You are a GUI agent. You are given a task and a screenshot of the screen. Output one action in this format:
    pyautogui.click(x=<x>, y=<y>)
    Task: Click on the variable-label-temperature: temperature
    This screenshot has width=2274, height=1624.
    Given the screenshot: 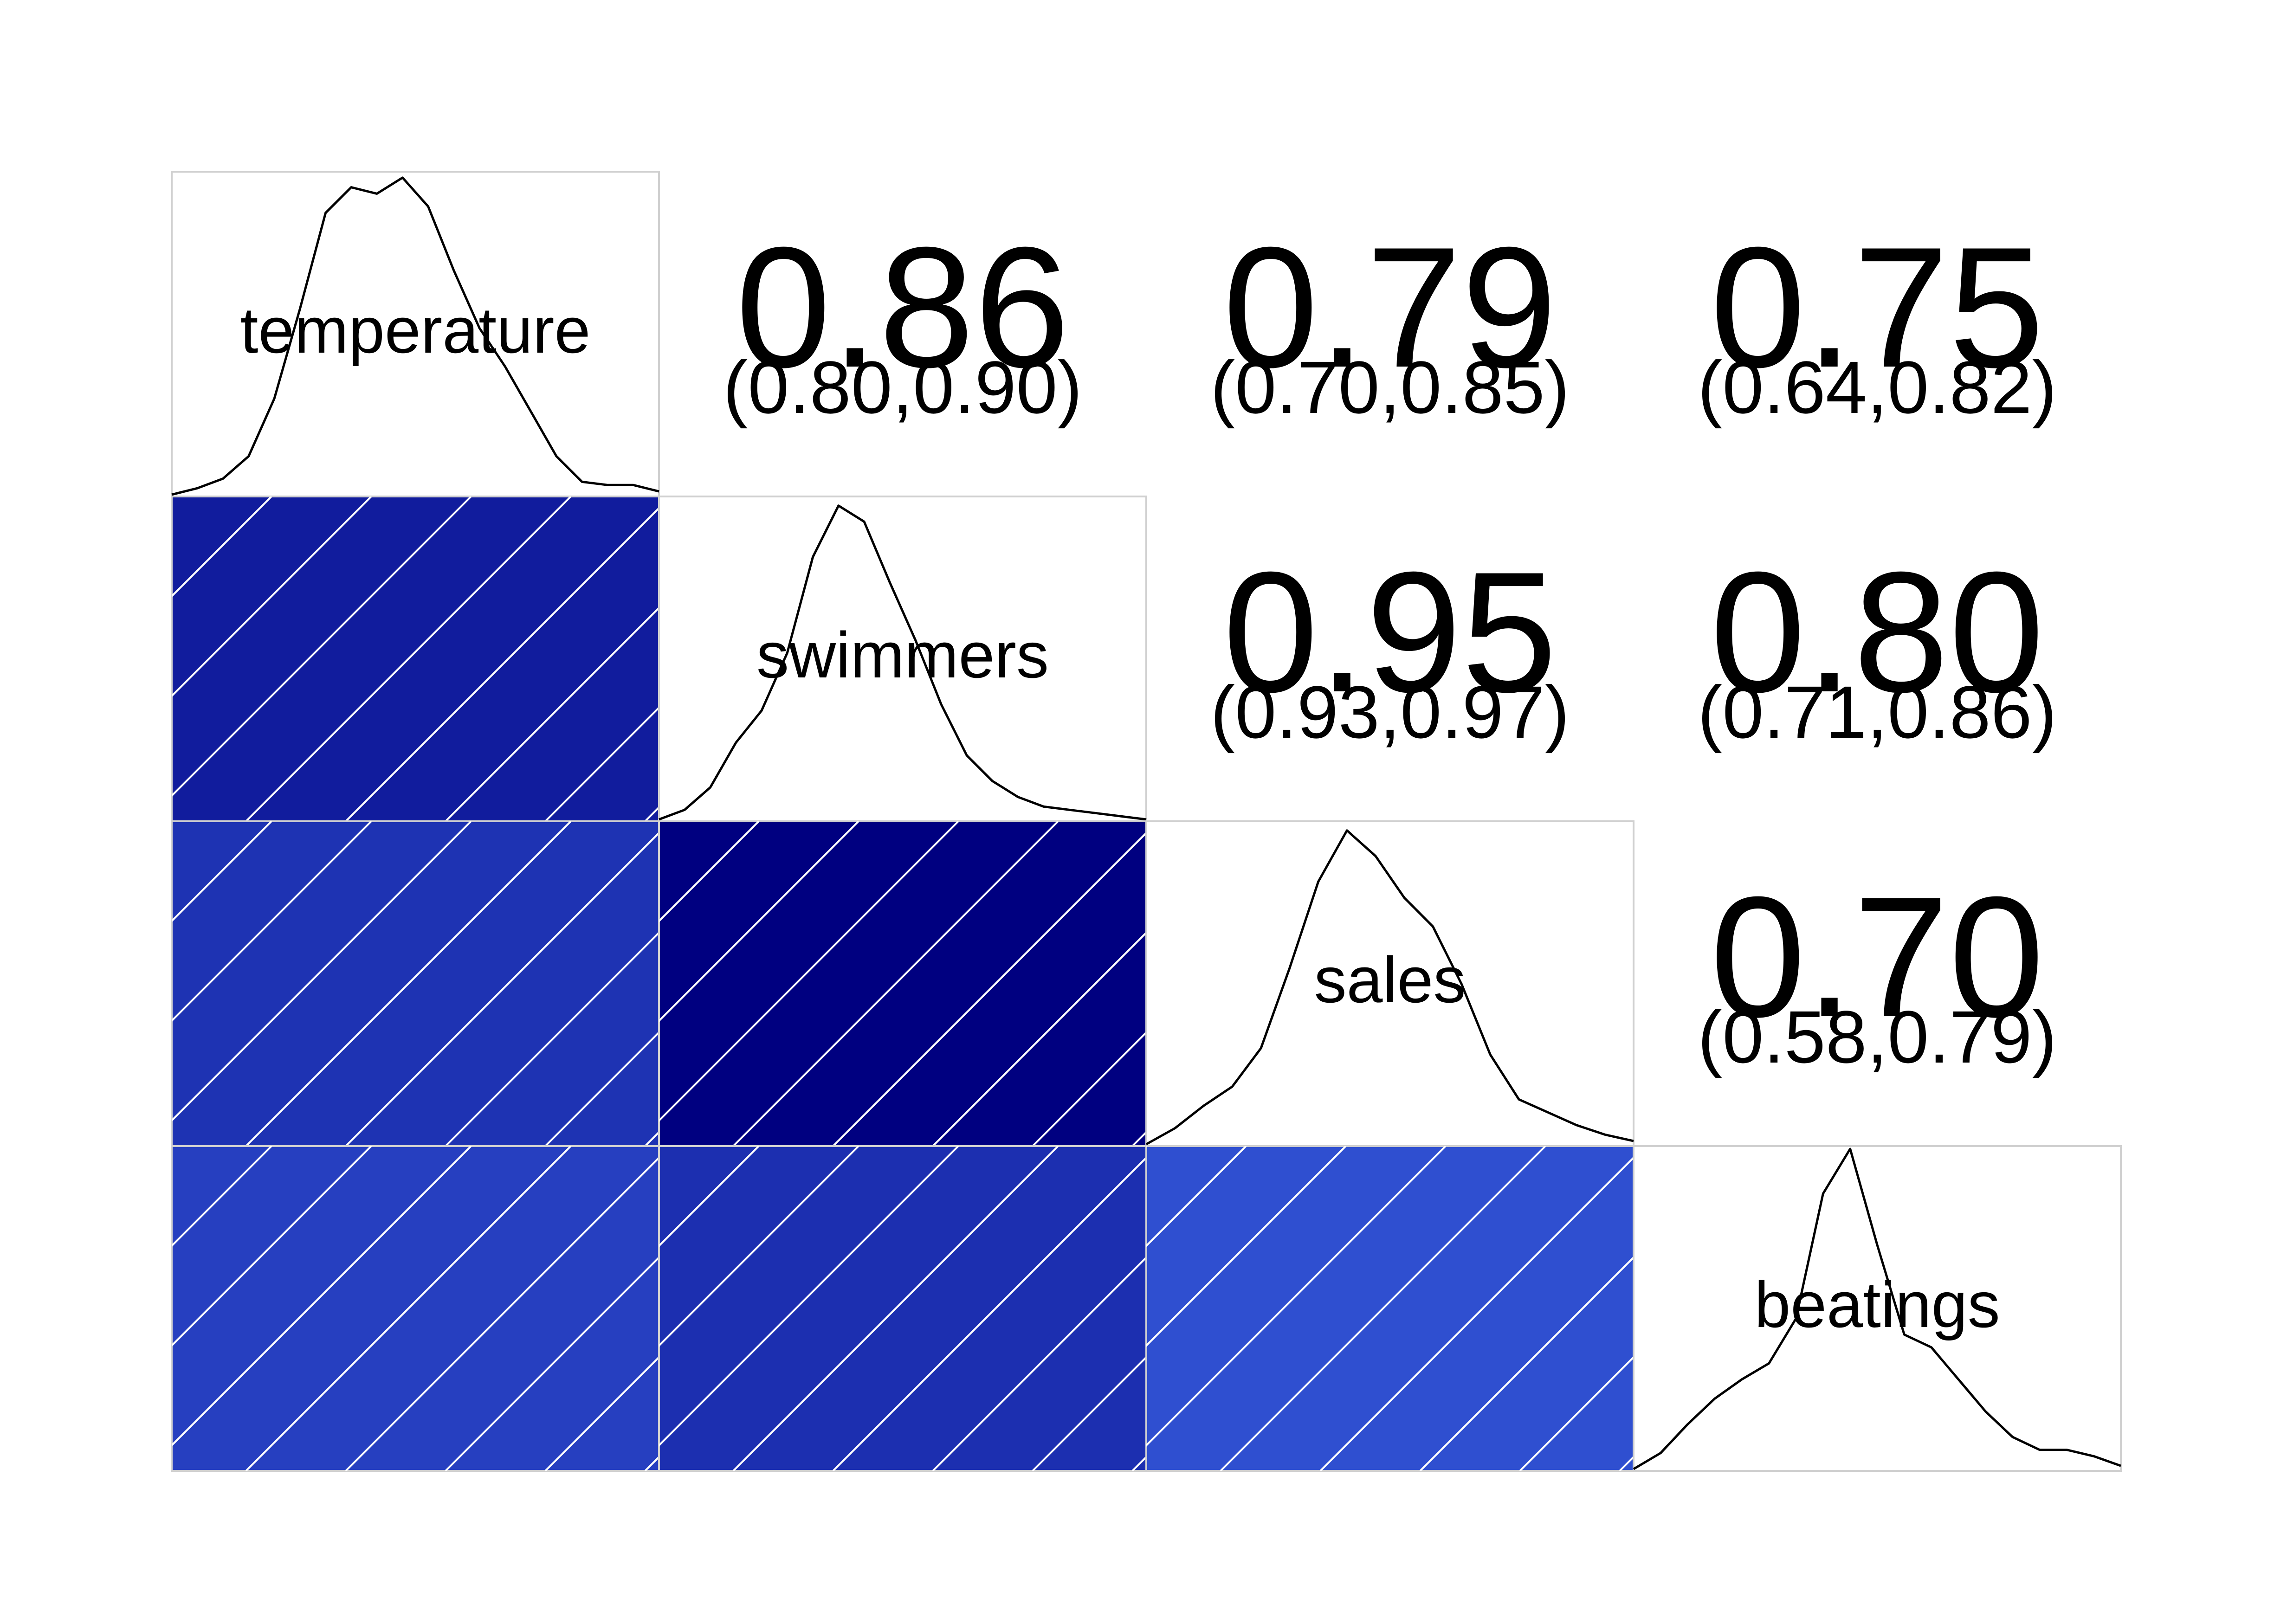 What is the action you would take?
    pyautogui.click(x=415, y=331)
    